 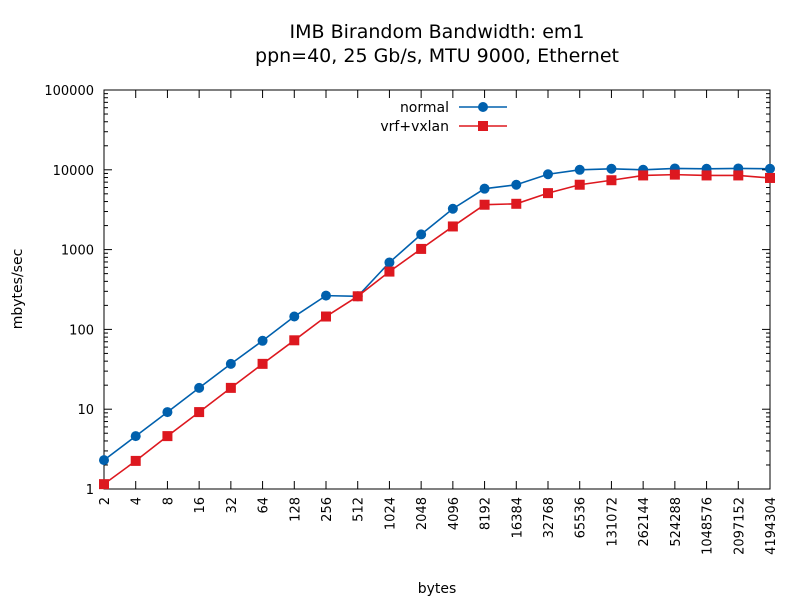 What do you see at coordinates (739, 526) in the screenshot?
I see `x-tick-label: 2097152` at bounding box center [739, 526].